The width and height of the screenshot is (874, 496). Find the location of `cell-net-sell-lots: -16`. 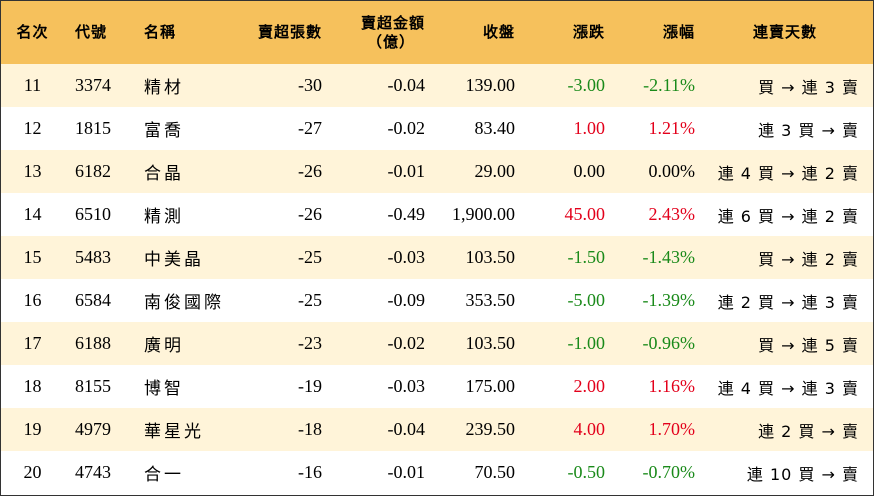

cell-net-sell-lots: -16 is located at coordinates (310, 472).